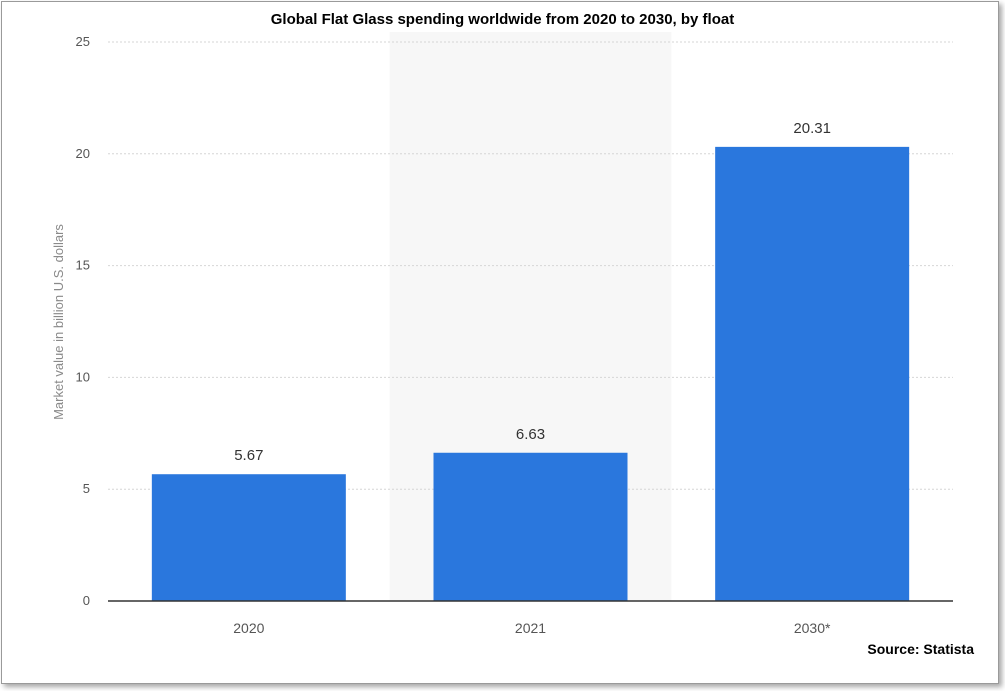  What do you see at coordinates (530, 526) in the screenshot?
I see `bar-2021` at bounding box center [530, 526].